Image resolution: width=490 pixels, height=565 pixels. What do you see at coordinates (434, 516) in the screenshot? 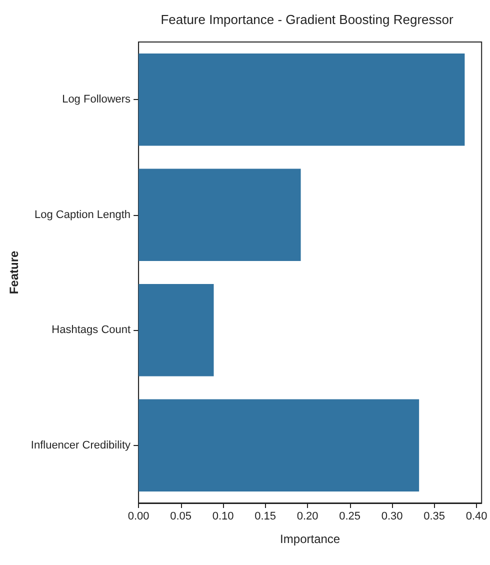
I see `x-tick-label: 0.35` at bounding box center [434, 516].